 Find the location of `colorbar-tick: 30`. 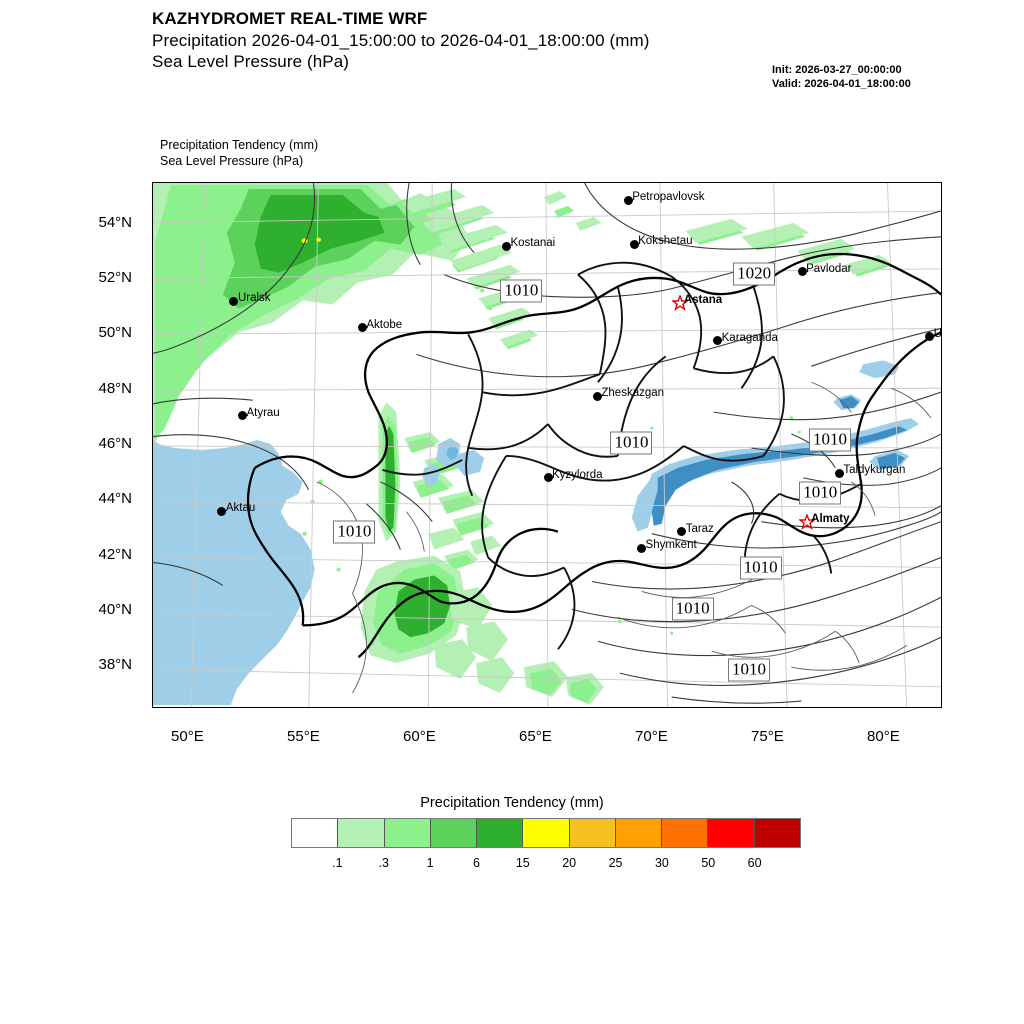

colorbar-tick: 30 is located at coordinates (661, 863).